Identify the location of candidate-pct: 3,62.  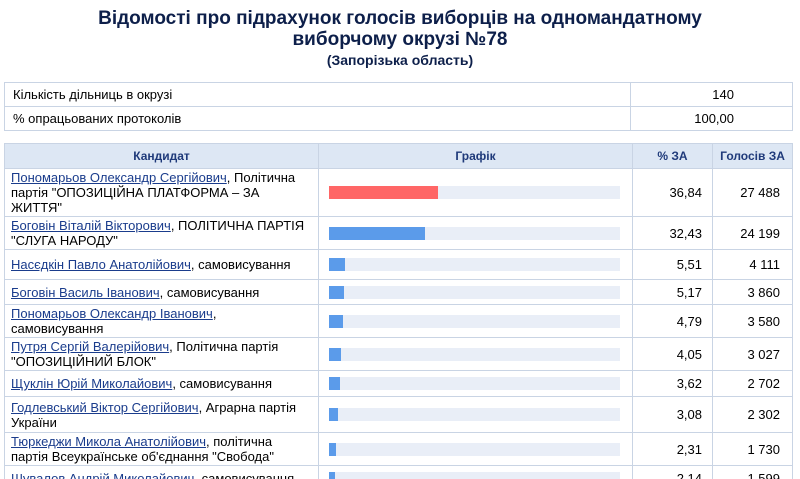
(672, 383).